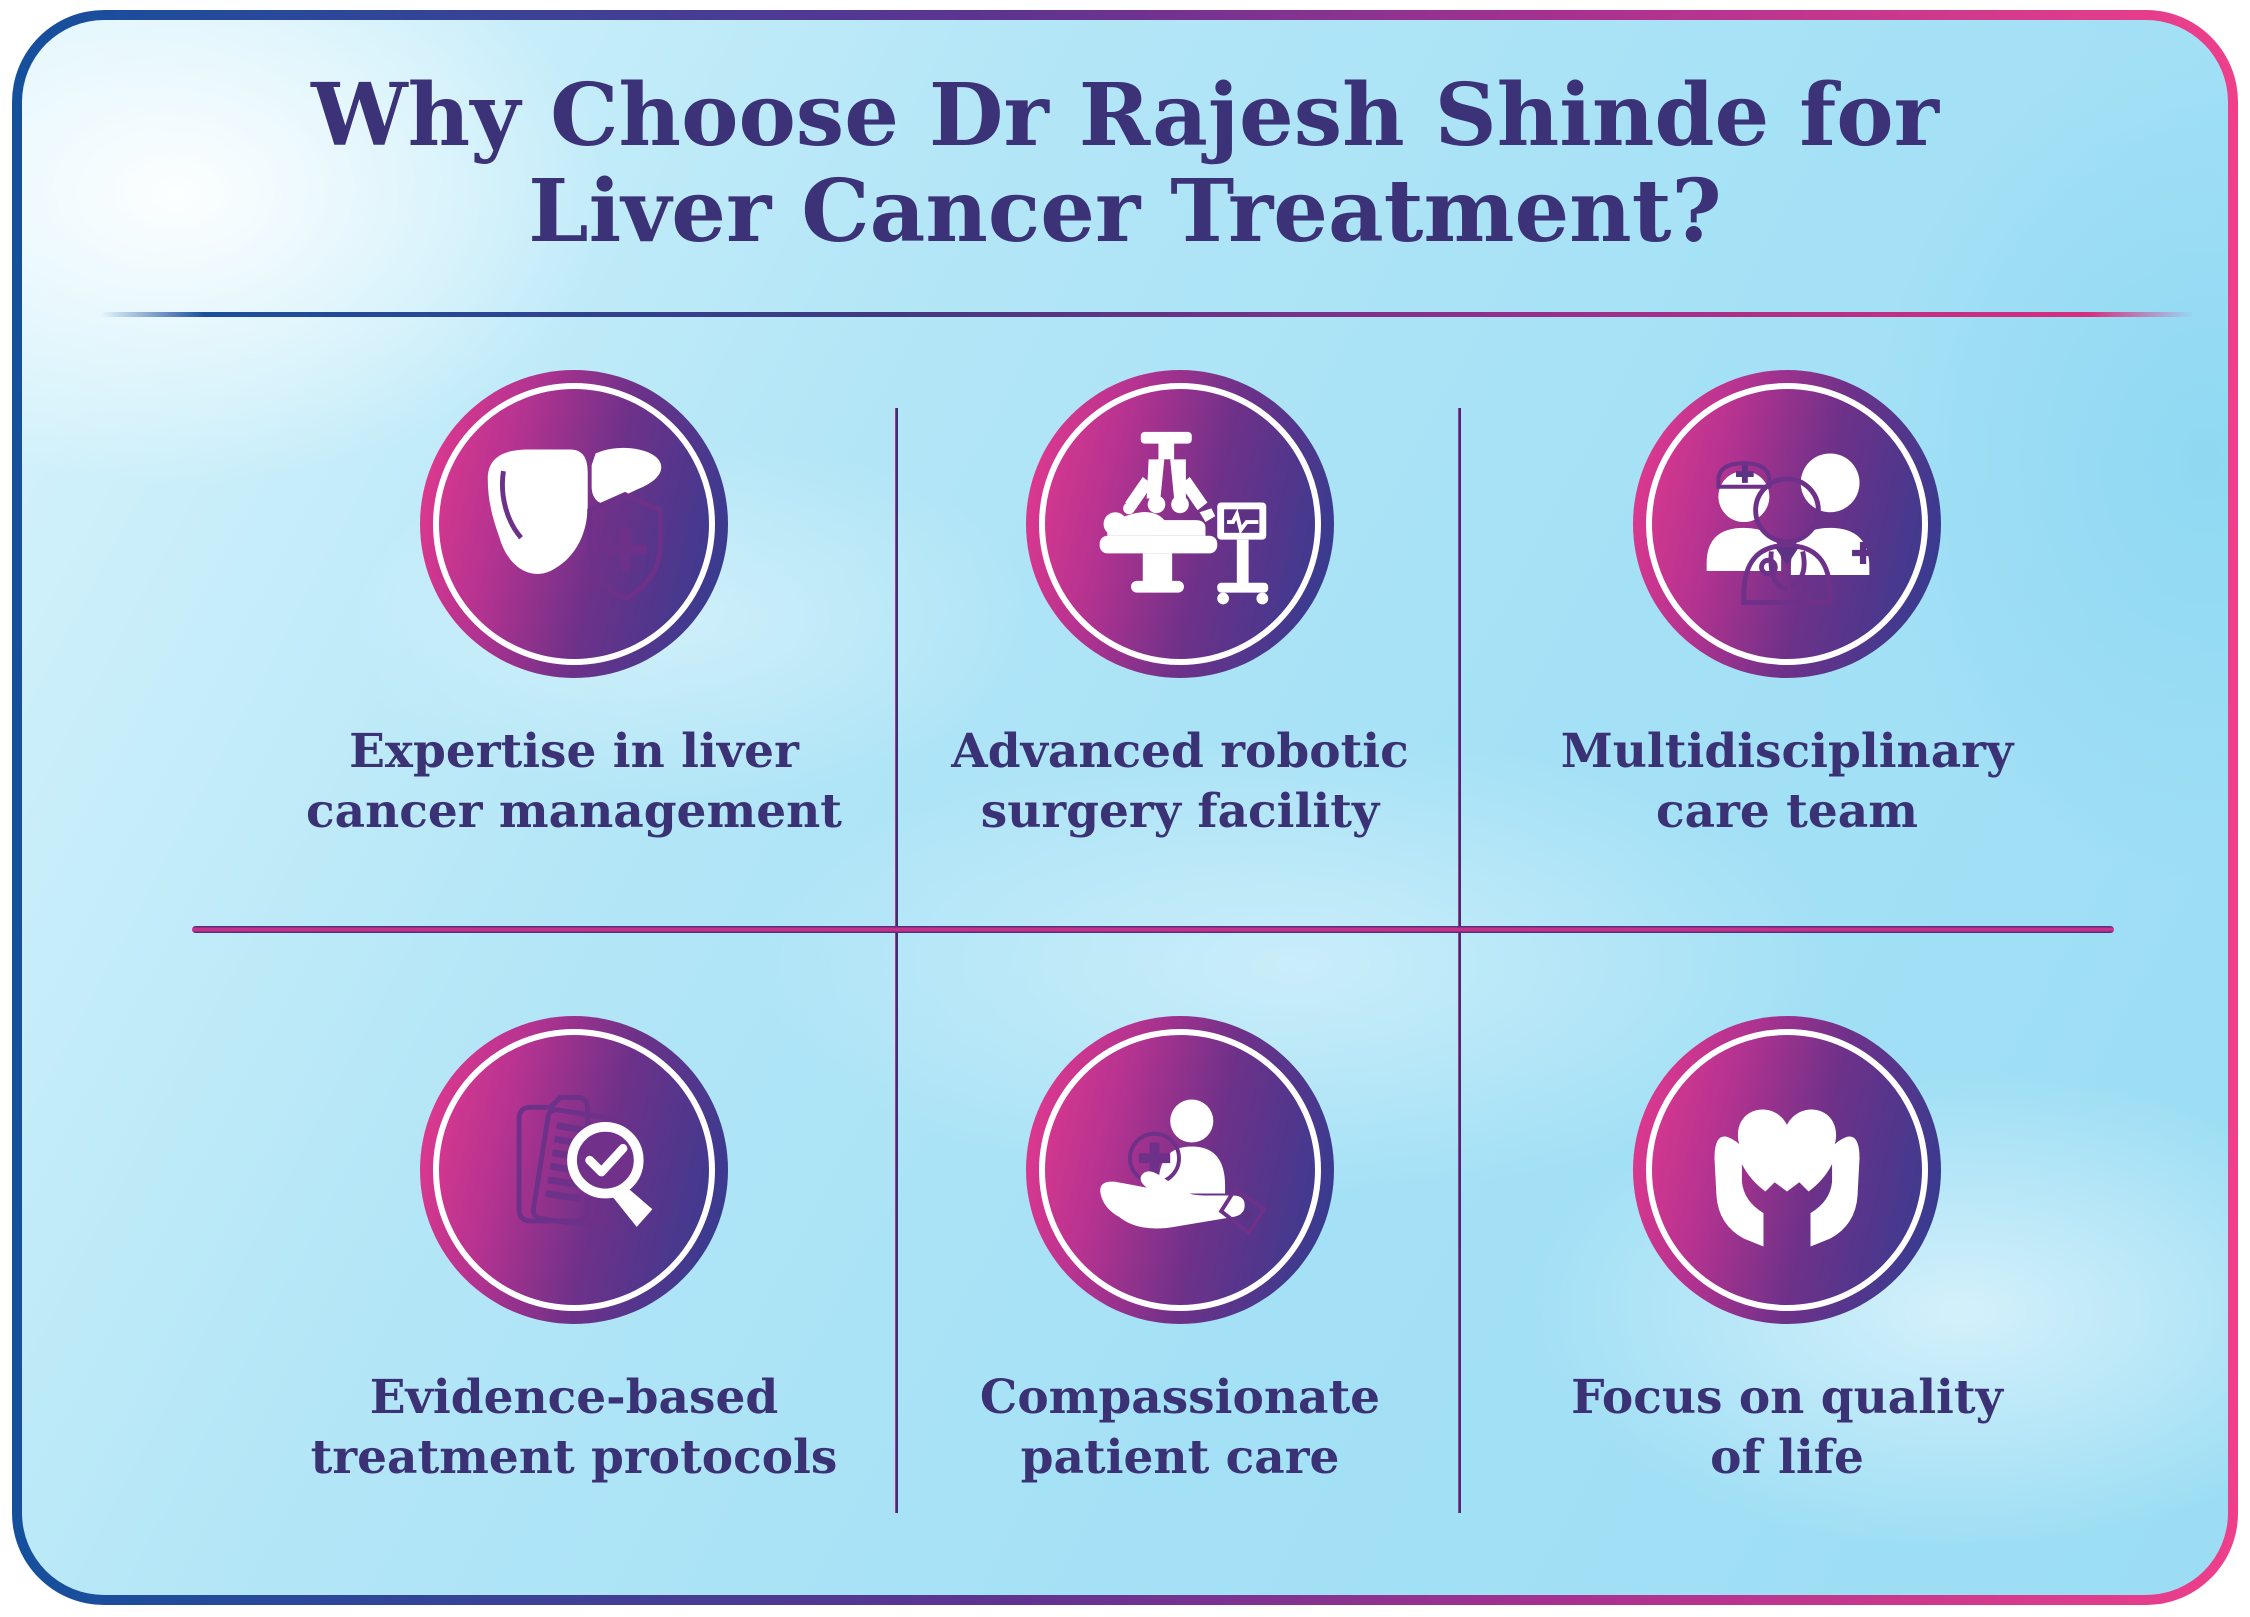 This screenshot has width=2250, height=1617. Describe the element at coordinates (1125, 115) in the screenshot. I see `page-title-line-1: Why Choose Dr Rajesh Shinde for` at that location.